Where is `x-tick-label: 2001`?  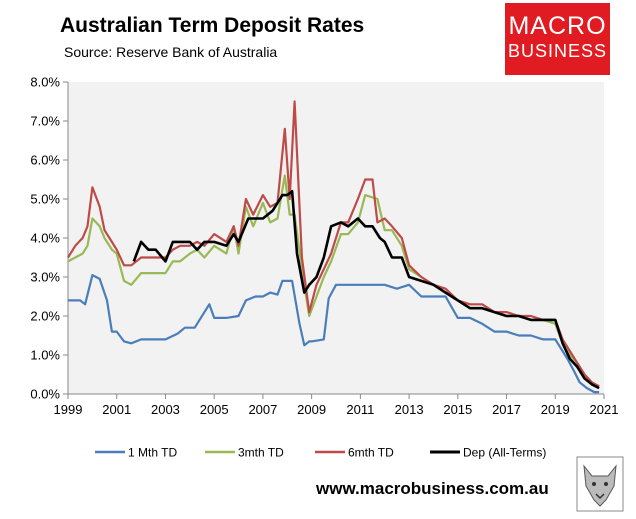 x-tick-label: 2001 is located at coordinates (116, 409).